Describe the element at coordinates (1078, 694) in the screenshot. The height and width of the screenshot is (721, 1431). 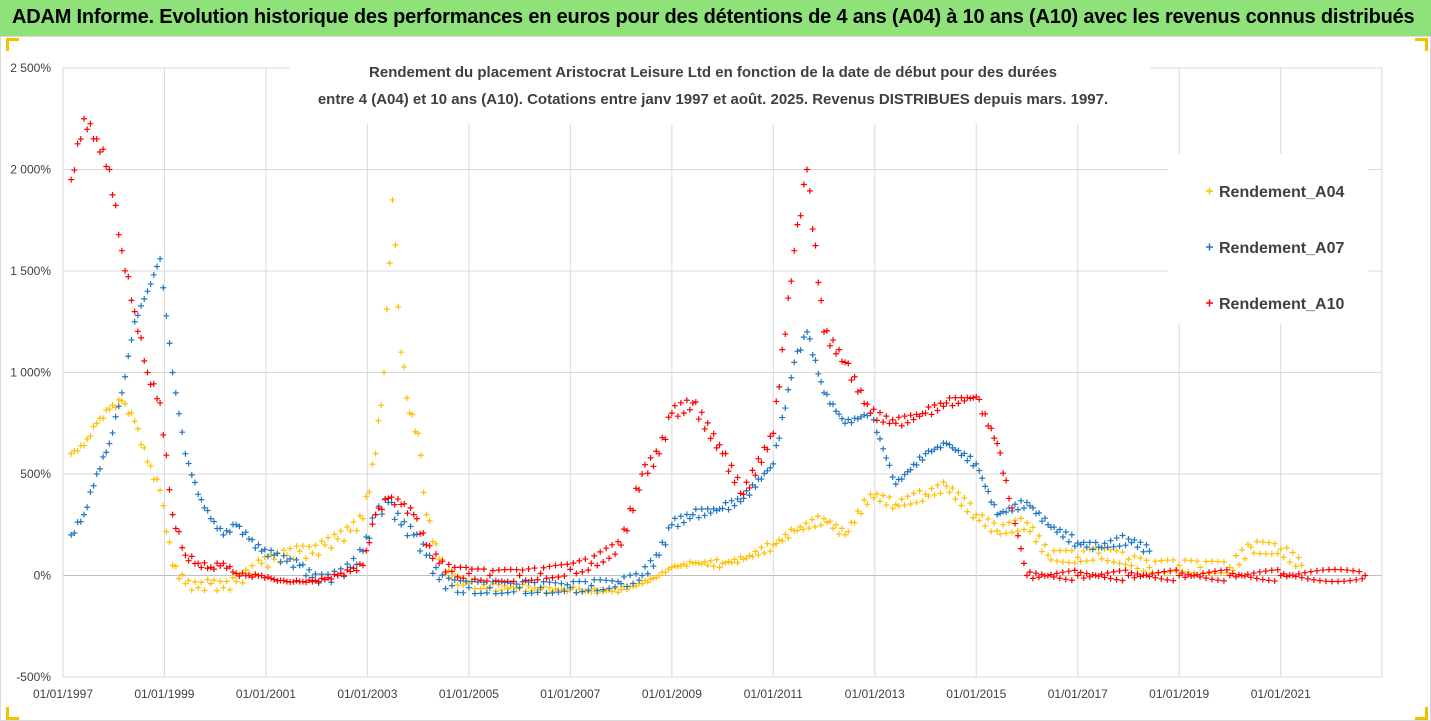
I see `x-tick-label: 01/01/2017` at that location.